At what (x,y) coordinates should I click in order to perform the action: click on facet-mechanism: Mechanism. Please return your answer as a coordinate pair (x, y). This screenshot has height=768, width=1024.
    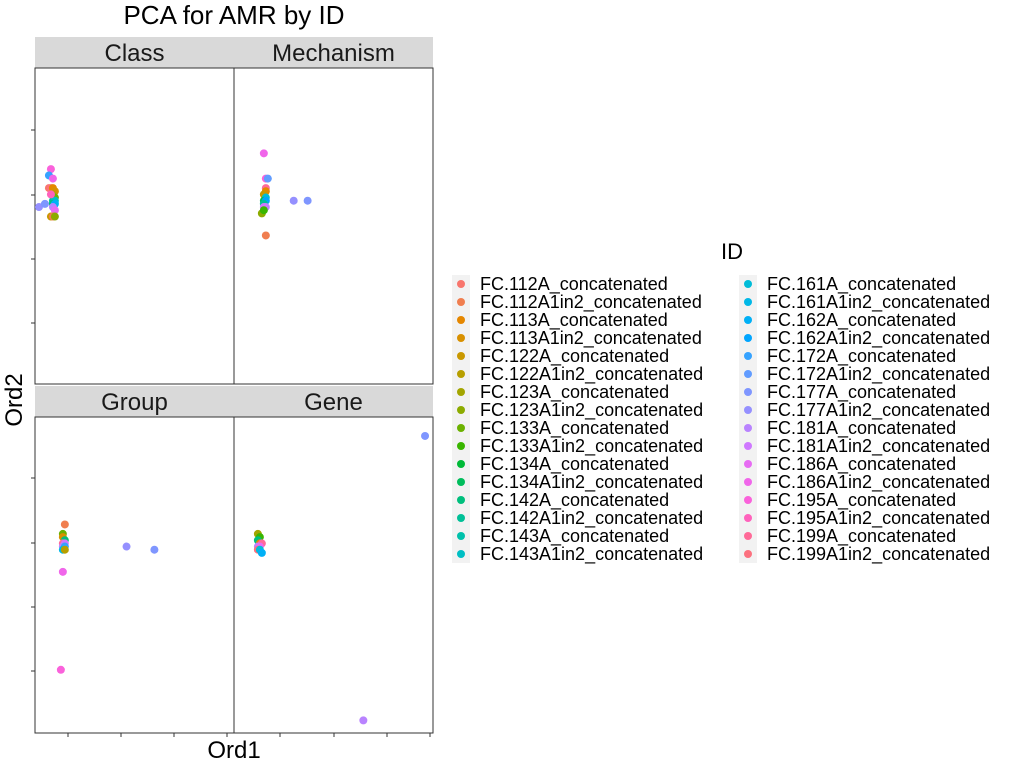
    Looking at the image, I should click on (333, 211).